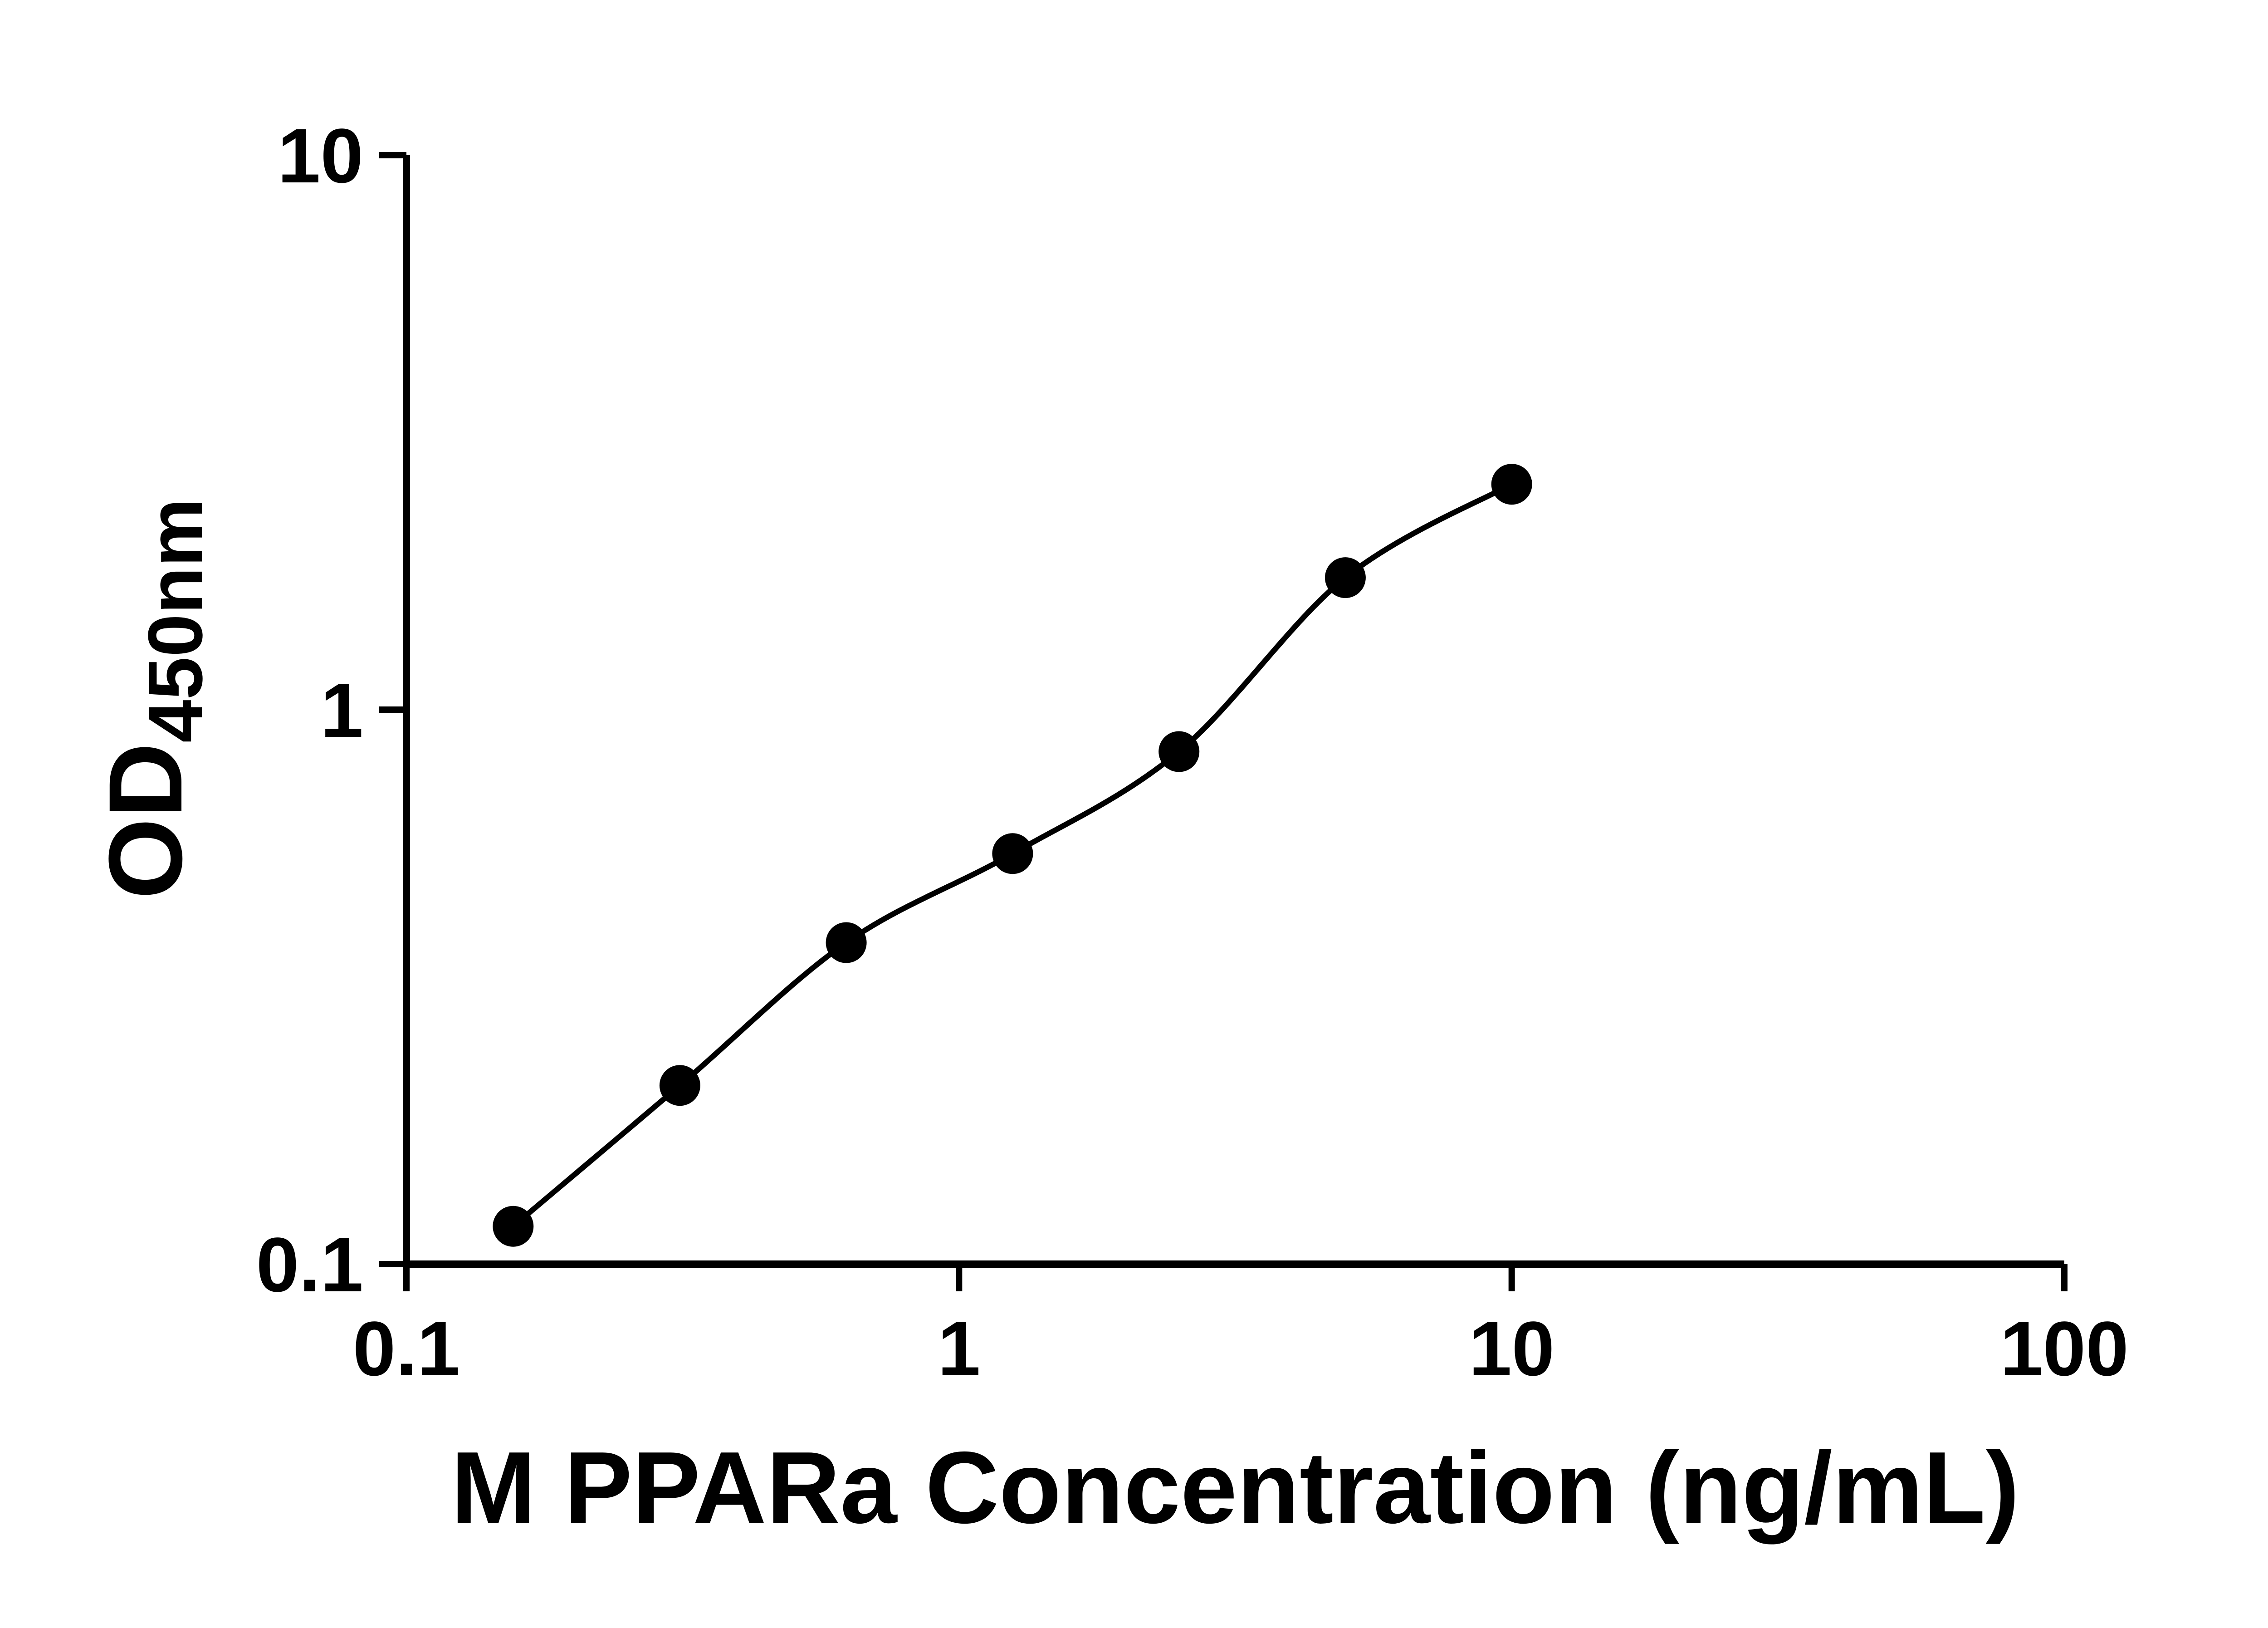  What do you see at coordinates (320, 156) in the screenshot?
I see `y-axis-tick-label: 10` at bounding box center [320, 156].